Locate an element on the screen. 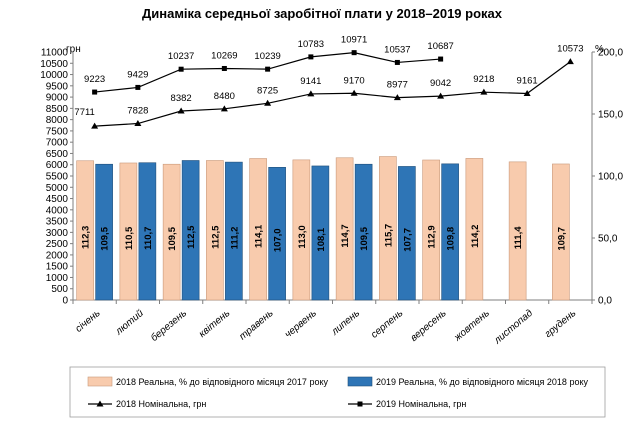  y-right-tick-label: 0,0 is located at coordinates (605, 301).